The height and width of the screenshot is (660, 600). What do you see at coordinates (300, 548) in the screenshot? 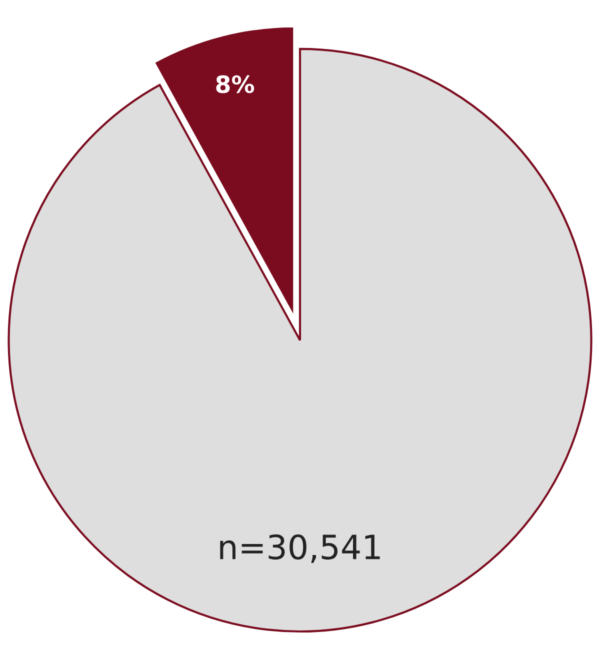
I see `text: n=30,541` at bounding box center [300, 548].